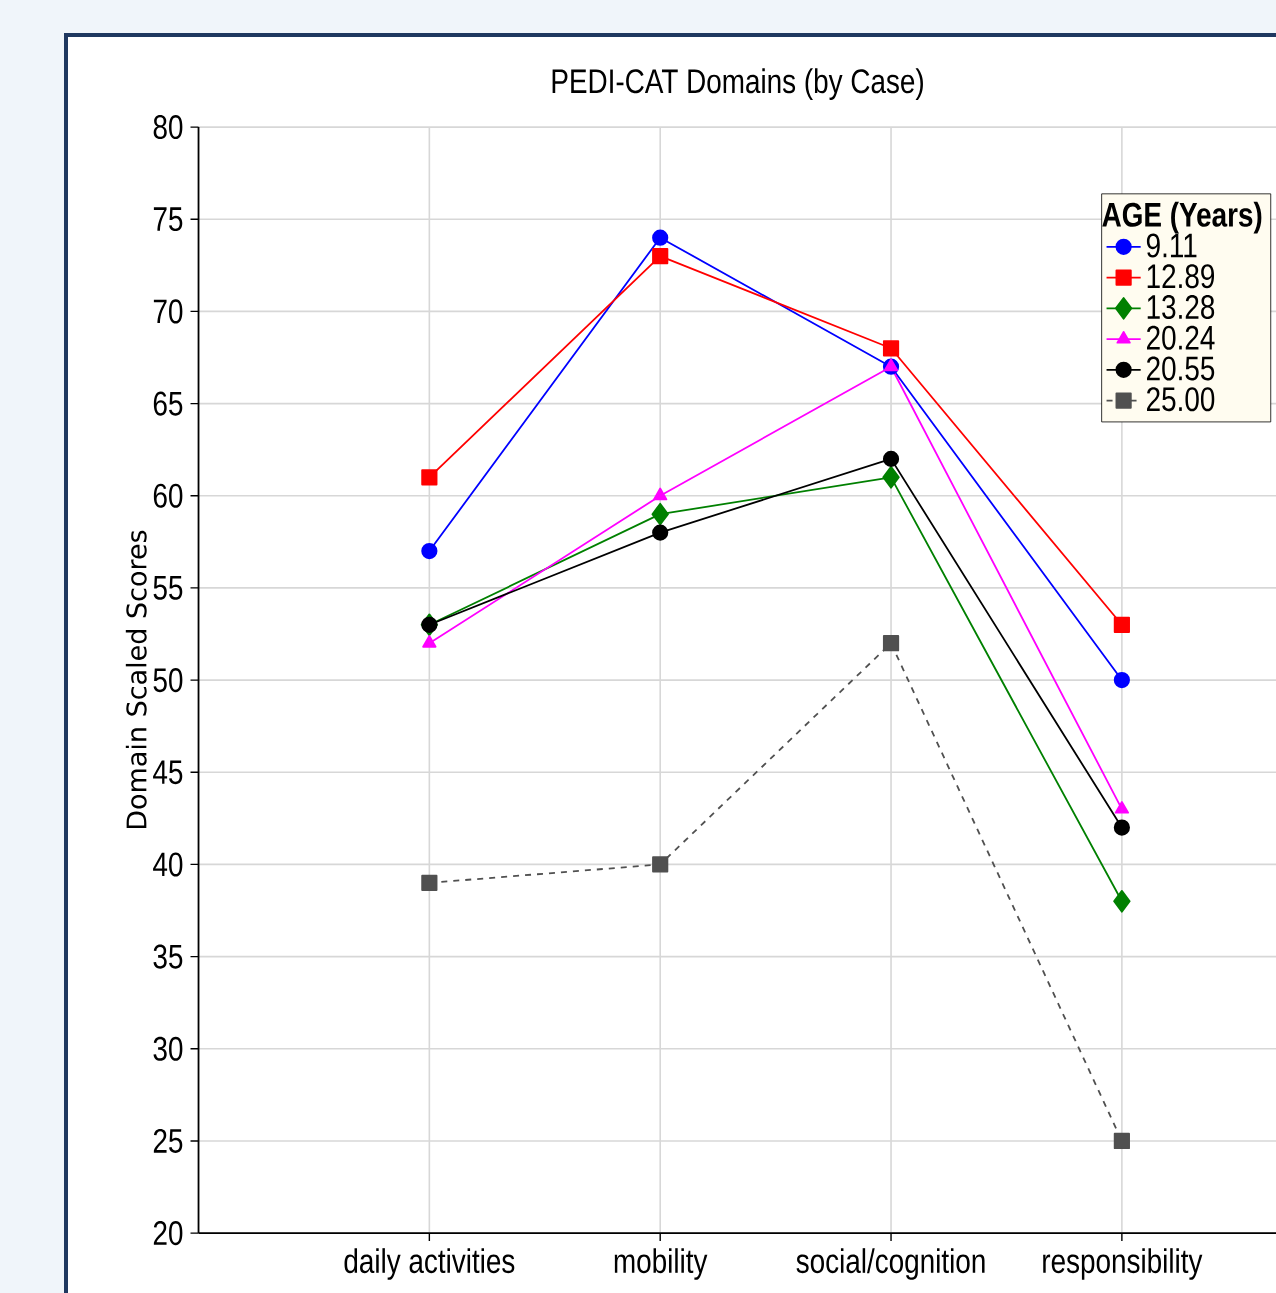 Image resolution: width=1276 pixels, height=1293 pixels. I want to click on x-tick-label: responsibility, so click(1123, 1264).